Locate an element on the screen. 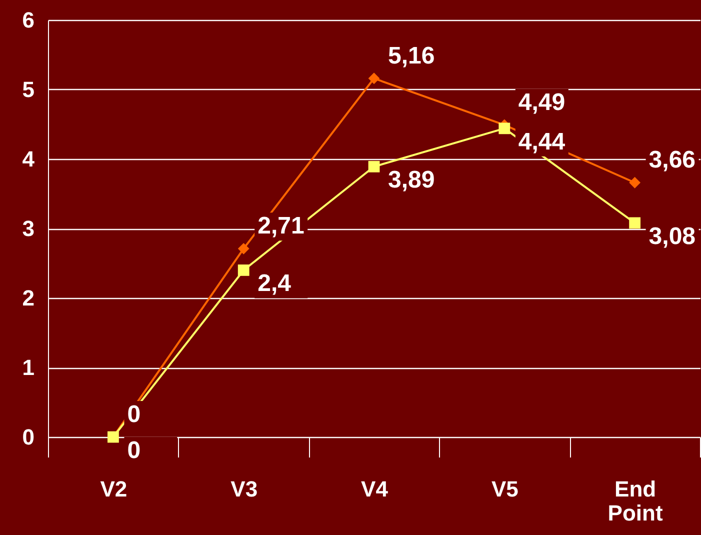  y-tick-label: 0 is located at coordinates (28, 437).